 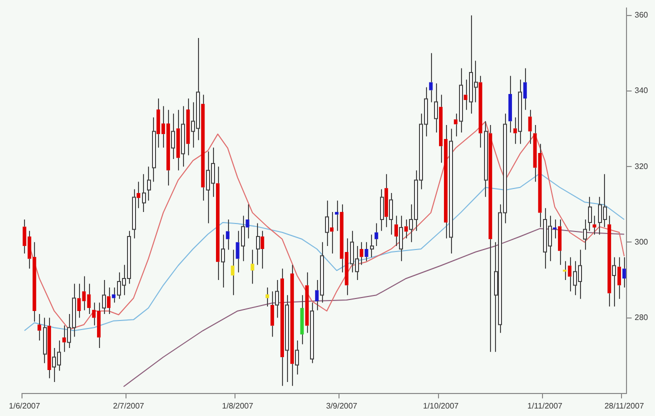 I want to click on x-tick-label: 1/11/2007, so click(x=545, y=405).